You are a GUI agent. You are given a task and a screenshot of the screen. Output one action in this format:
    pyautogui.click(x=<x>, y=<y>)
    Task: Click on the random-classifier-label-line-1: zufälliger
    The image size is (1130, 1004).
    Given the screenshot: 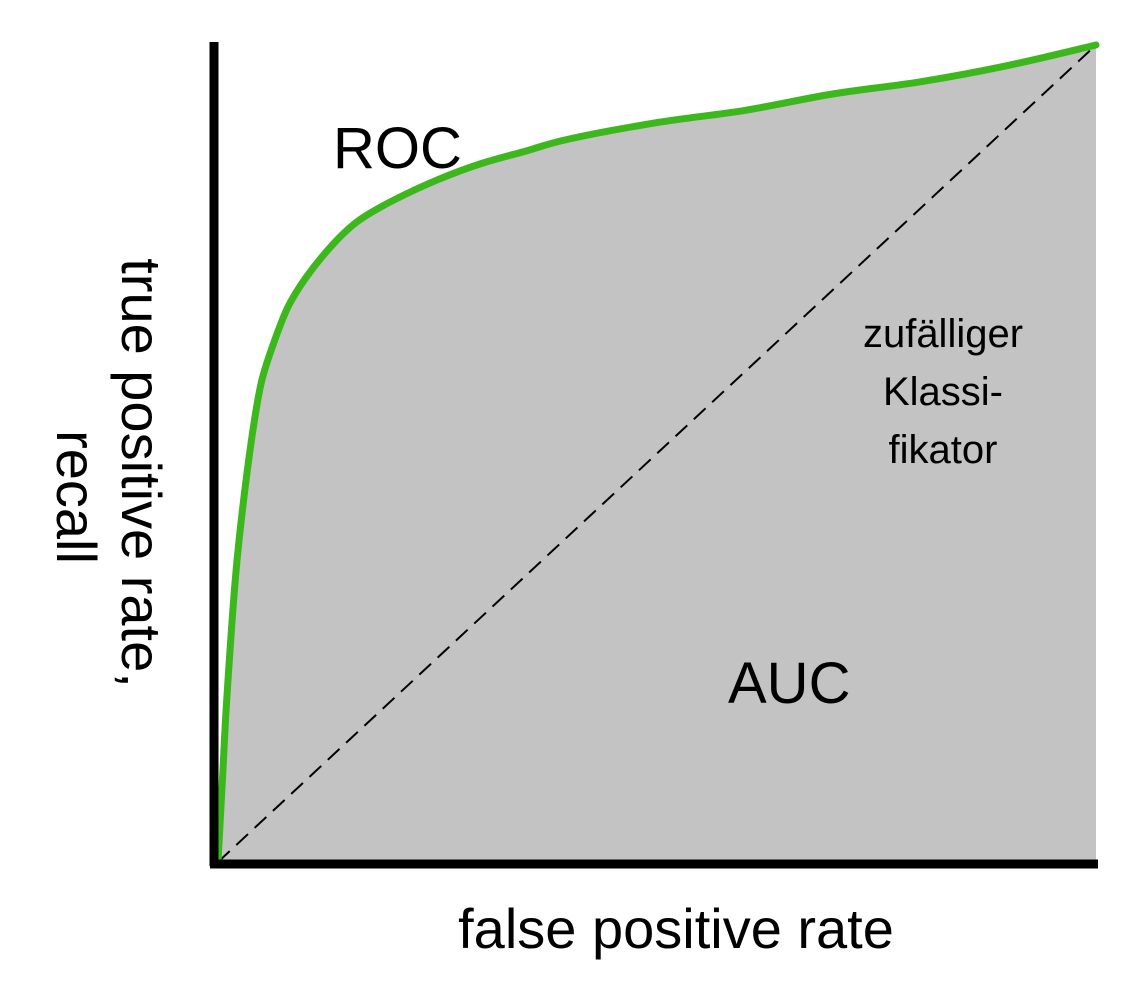 What is the action you would take?
    pyautogui.click(x=943, y=334)
    